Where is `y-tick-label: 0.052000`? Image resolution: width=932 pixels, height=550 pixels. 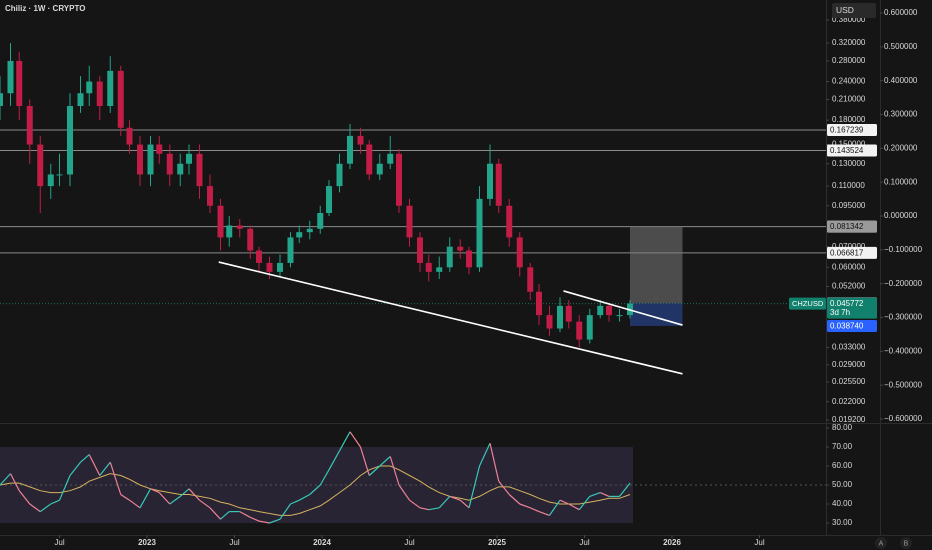 y-tick-label: 0.052000 is located at coordinates (849, 286).